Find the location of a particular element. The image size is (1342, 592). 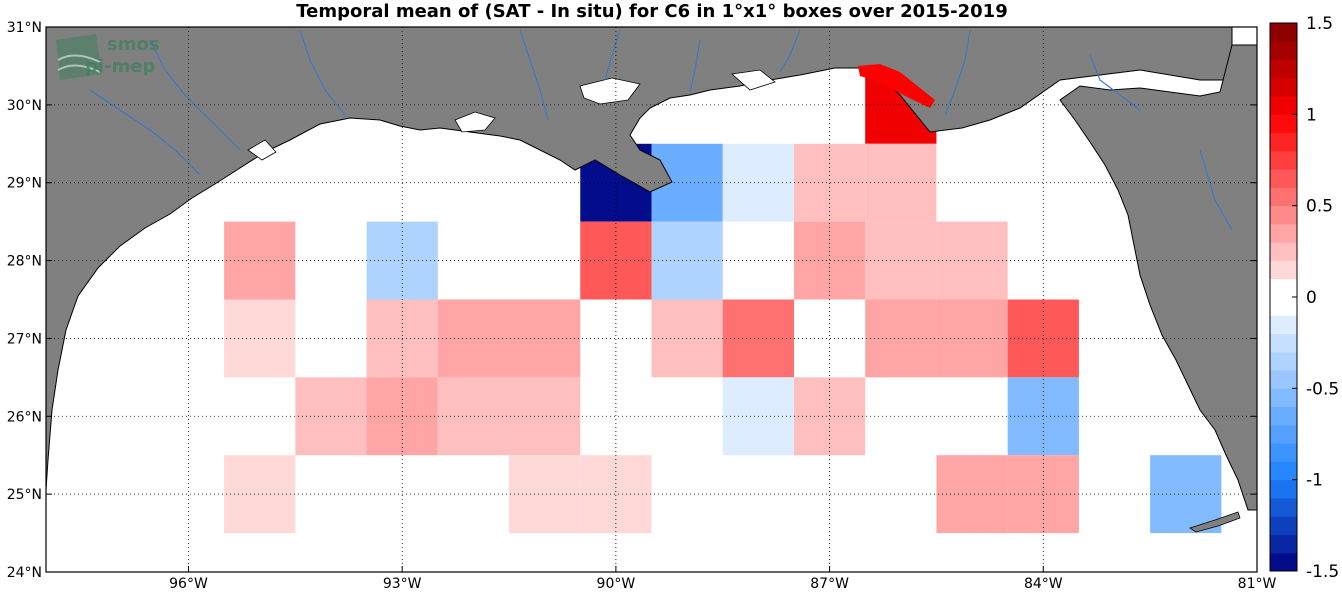

lake-pontchartrain is located at coordinates (610, 91).